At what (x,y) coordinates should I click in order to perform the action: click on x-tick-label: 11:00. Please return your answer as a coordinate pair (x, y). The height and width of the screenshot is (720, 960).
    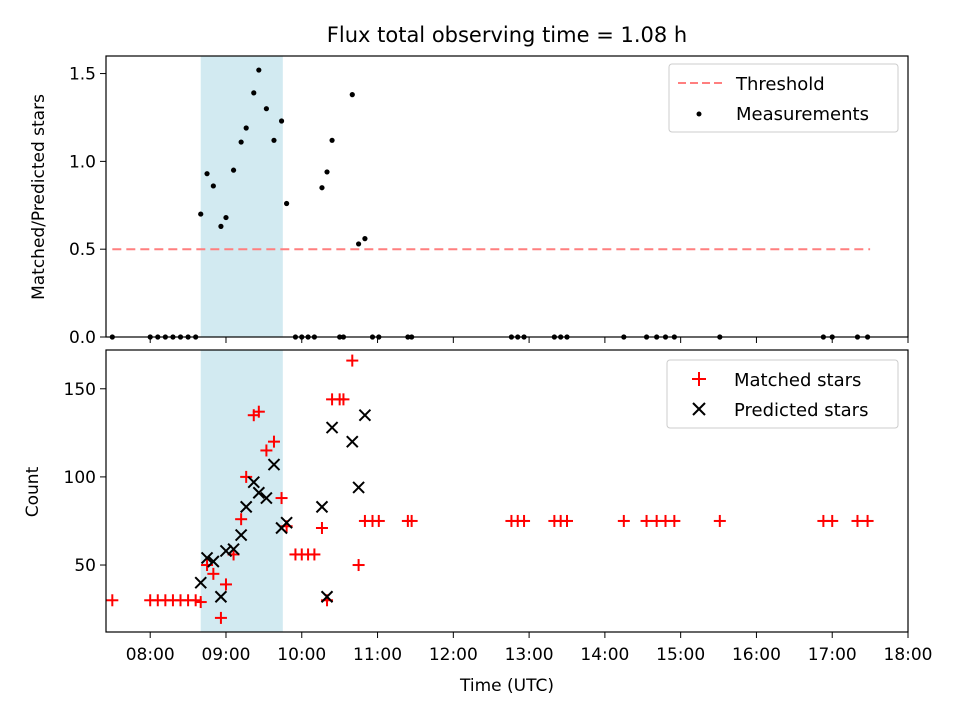
    Looking at the image, I should click on (377, 655).